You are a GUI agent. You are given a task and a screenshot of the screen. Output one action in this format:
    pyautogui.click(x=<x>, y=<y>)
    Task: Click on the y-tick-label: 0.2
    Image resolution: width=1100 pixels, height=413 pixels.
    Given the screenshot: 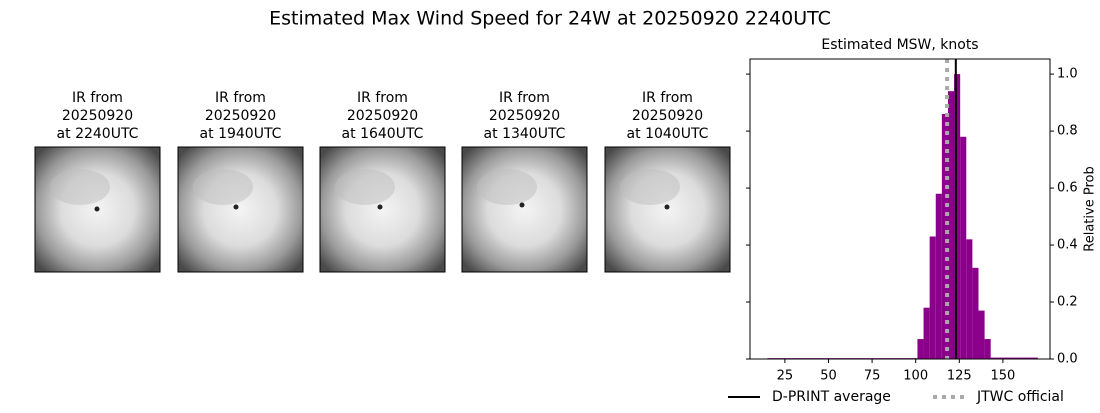 What is the action you would take?
    pyautogui.click(x=1067, y=302)
    